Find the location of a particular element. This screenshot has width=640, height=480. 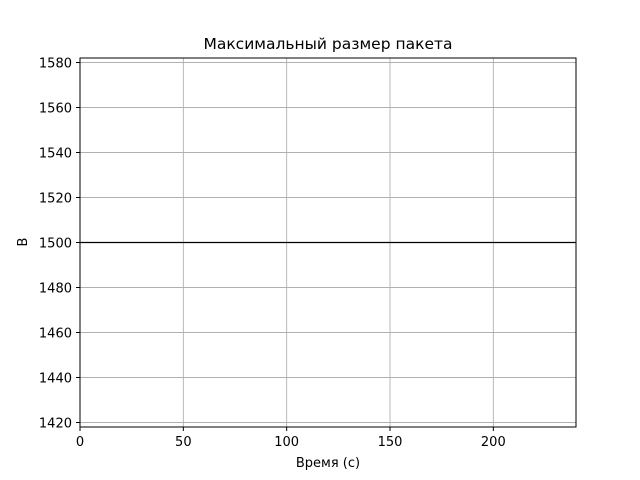

x-tick-label-3: 150 is located at coordinates (390, 442).